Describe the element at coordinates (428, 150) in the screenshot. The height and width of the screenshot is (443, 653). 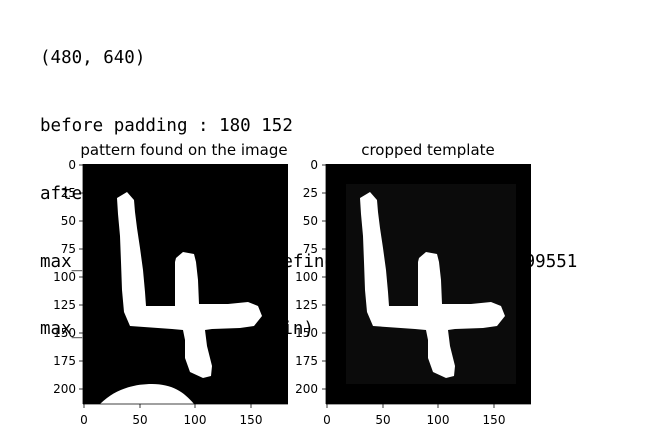
I see `plot-2-title: cropped template` at that location.